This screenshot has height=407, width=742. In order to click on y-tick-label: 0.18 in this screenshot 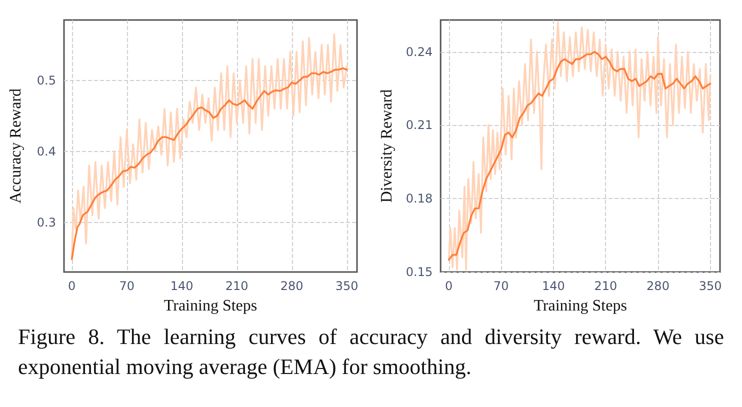, I will do `click(419, 199)`.